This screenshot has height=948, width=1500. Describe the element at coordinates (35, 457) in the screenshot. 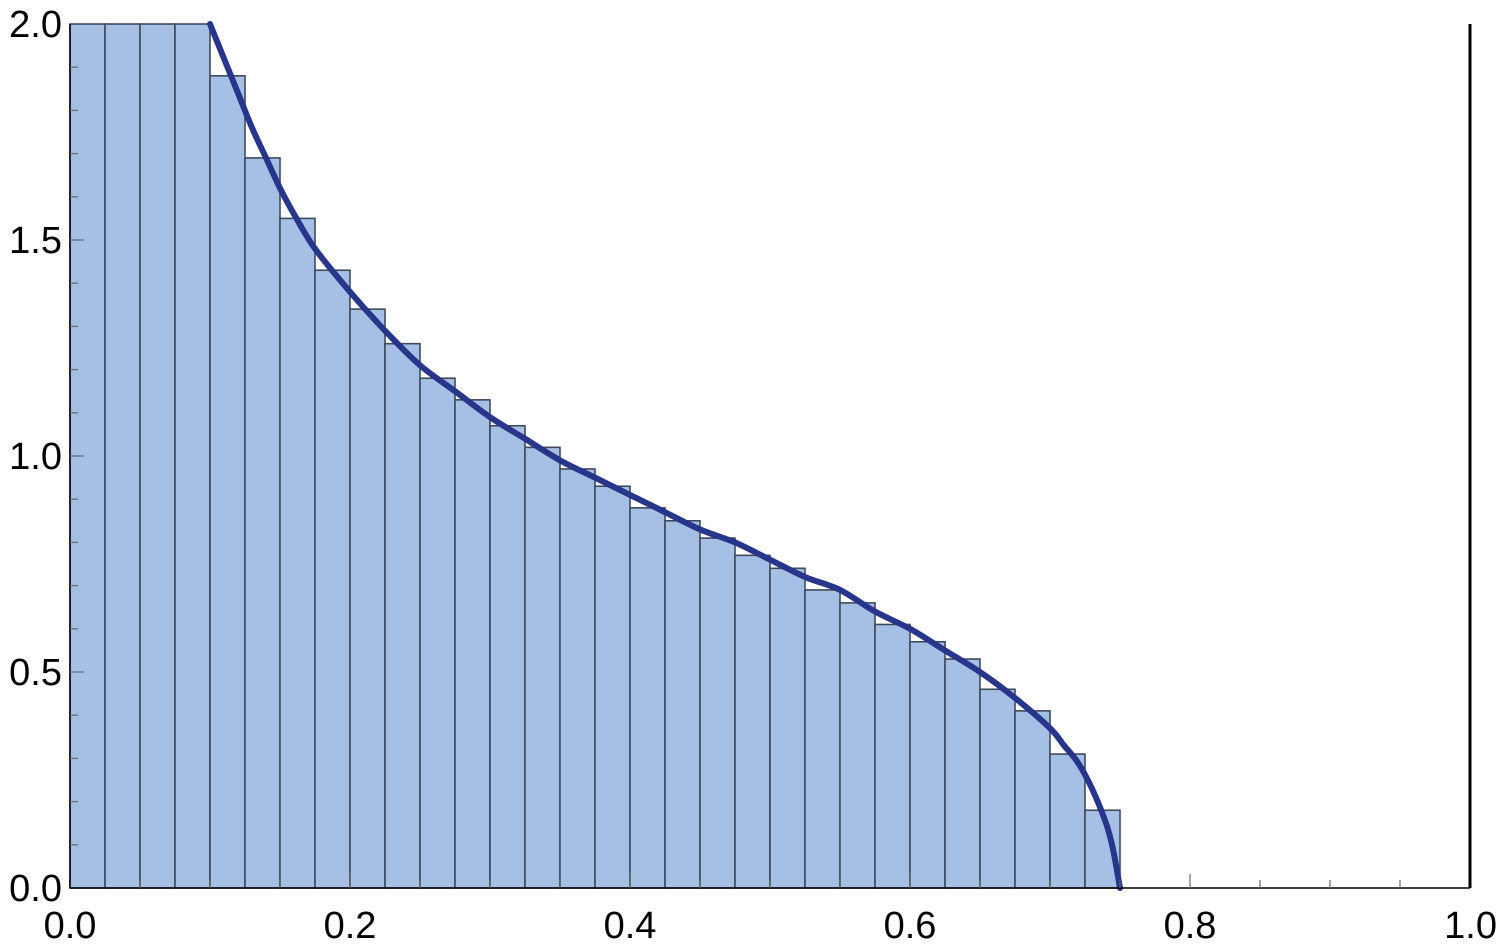

I see `y-tick-label: 1.0` at that location.